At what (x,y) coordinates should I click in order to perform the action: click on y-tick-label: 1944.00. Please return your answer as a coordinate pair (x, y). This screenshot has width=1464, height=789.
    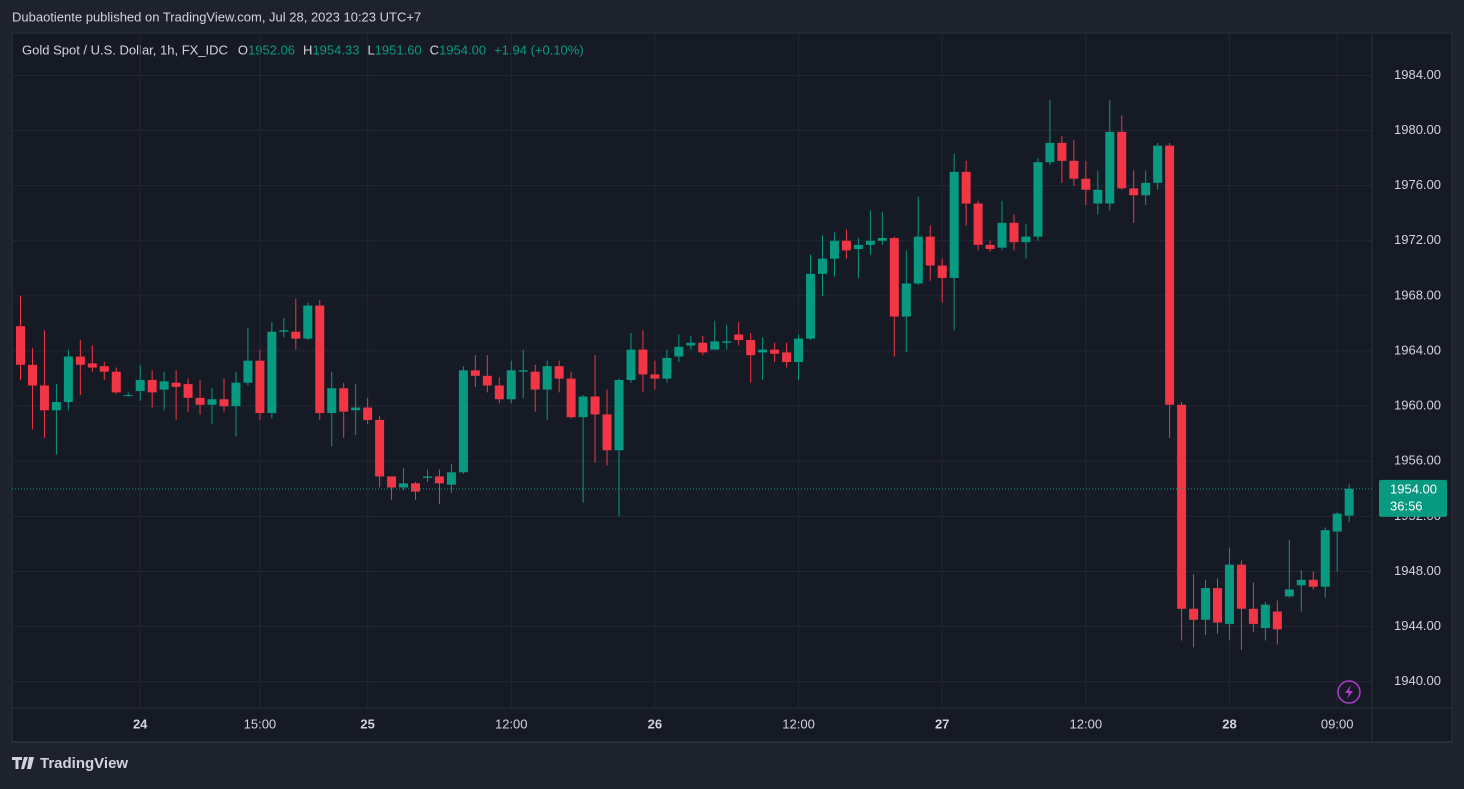
    Looking at the image, I should click on (1417, 625).